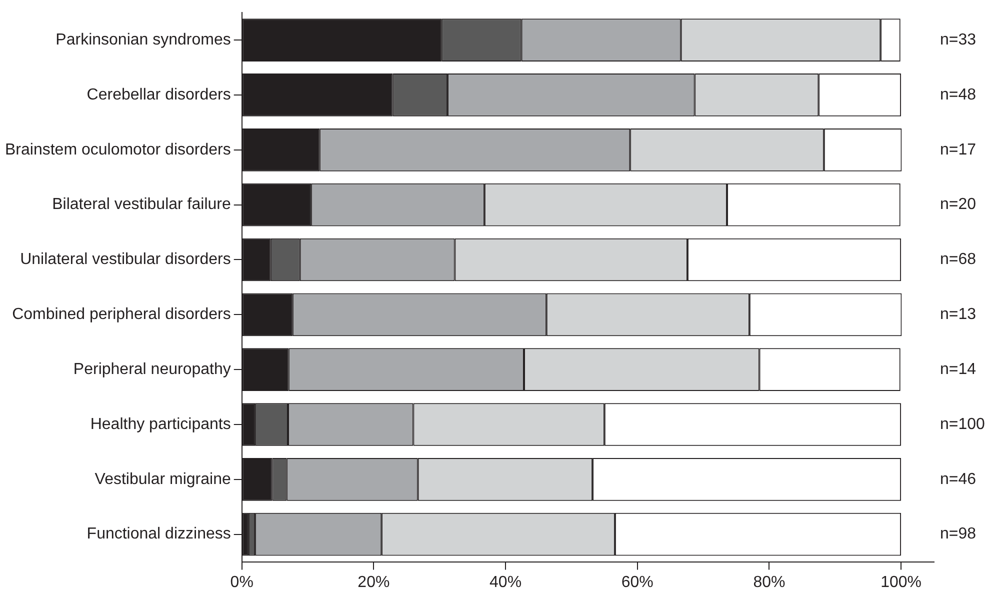 Image resolution: width=990 pixels, height=597 pixels. Describe the element at coordinates (958, 259) in the screenshot. I see `text: n=68` at that location.